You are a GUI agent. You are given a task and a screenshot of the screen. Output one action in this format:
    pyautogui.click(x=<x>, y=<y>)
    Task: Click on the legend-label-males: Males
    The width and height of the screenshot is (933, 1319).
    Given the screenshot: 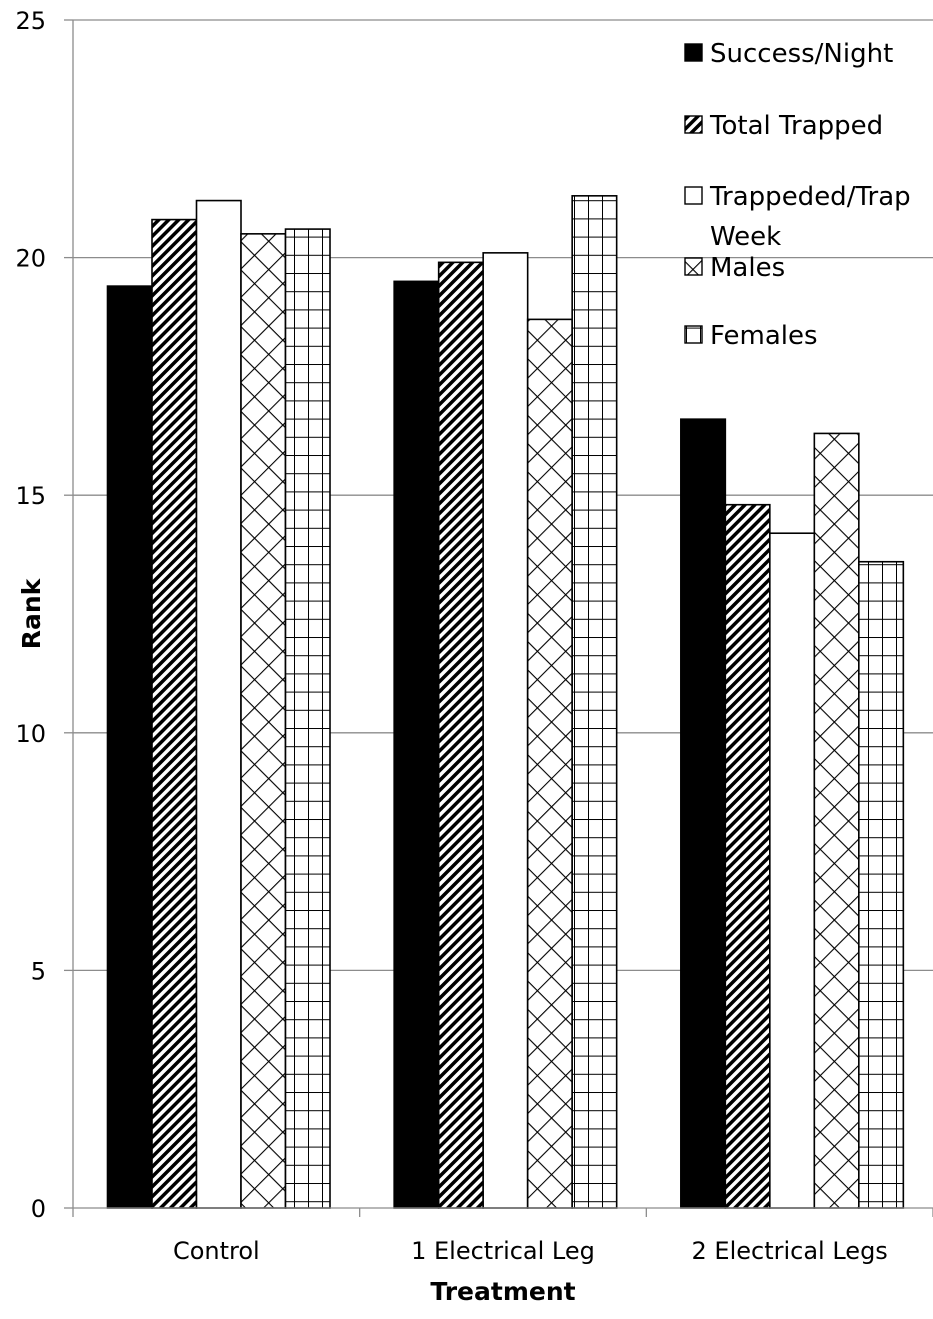 What is the action you would take?
    pyautogui.click(x=747, y=268)
    